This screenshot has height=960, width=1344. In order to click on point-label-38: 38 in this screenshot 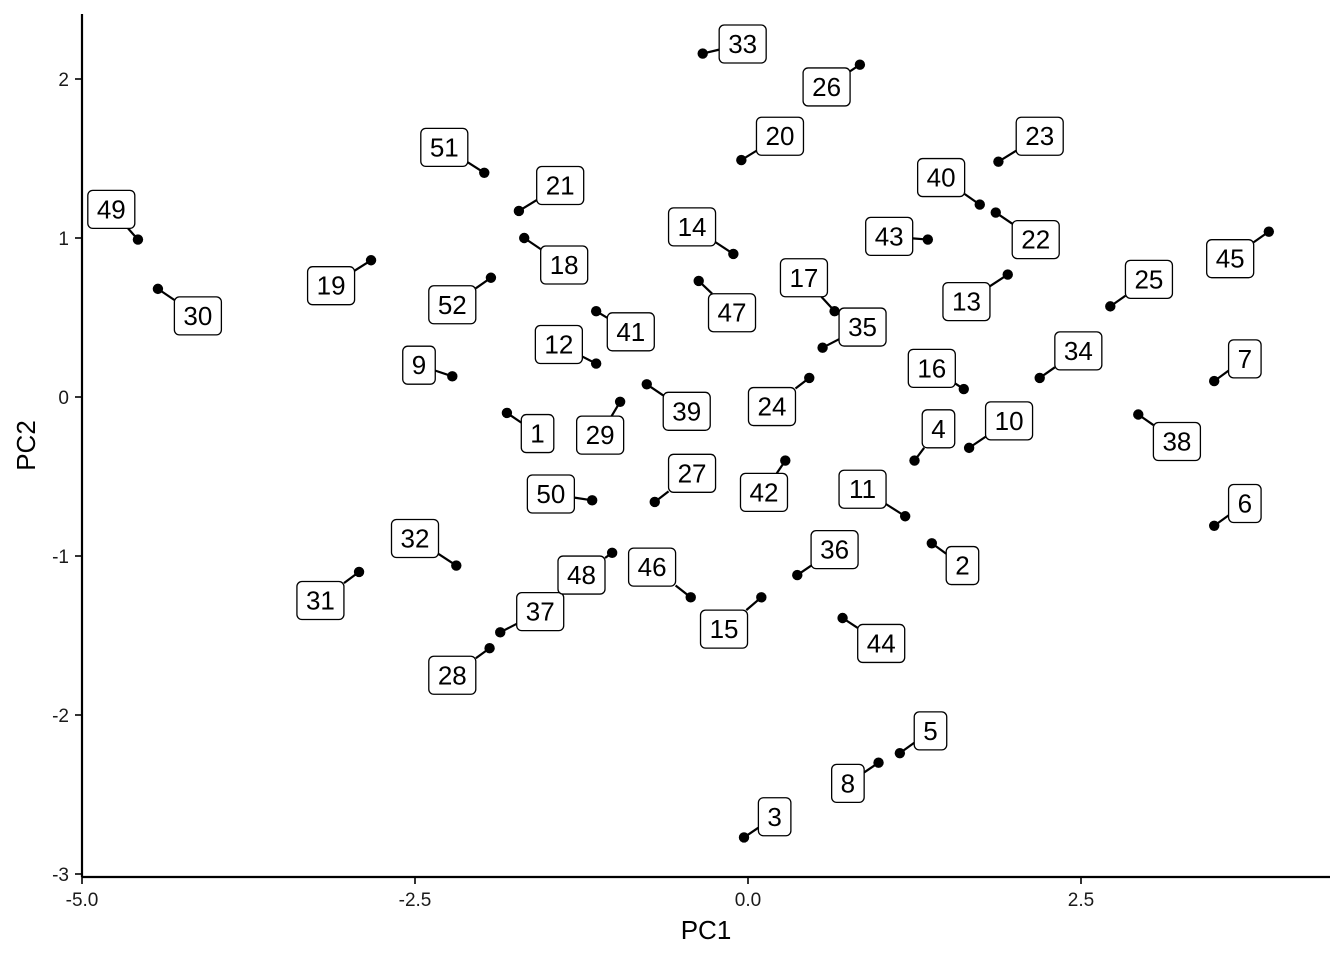, I will do `click(1177, 441)`.